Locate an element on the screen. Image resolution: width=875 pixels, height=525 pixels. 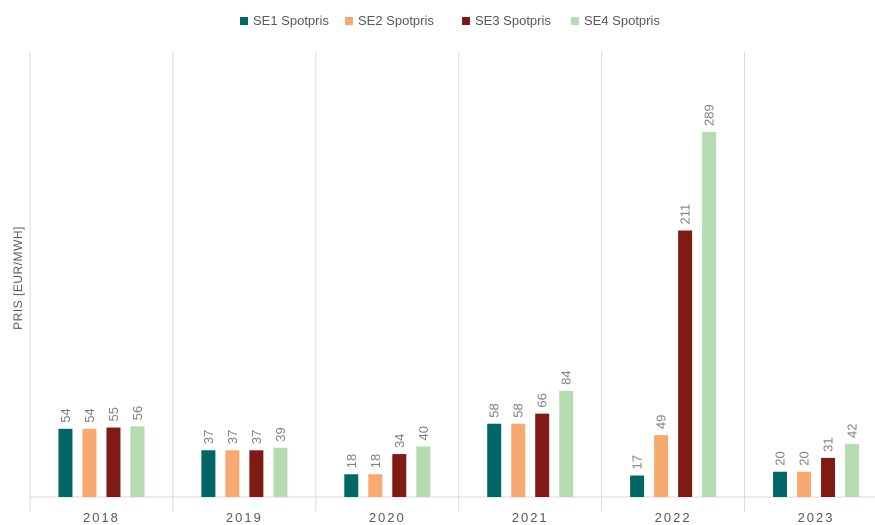
data-label: 17 is located at coordinates (637, 462).